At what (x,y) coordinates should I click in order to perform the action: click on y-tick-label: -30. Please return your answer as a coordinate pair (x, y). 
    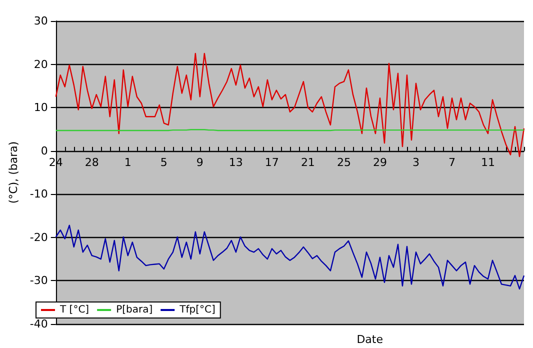
    Looking at the image, I should click on (39, 281).